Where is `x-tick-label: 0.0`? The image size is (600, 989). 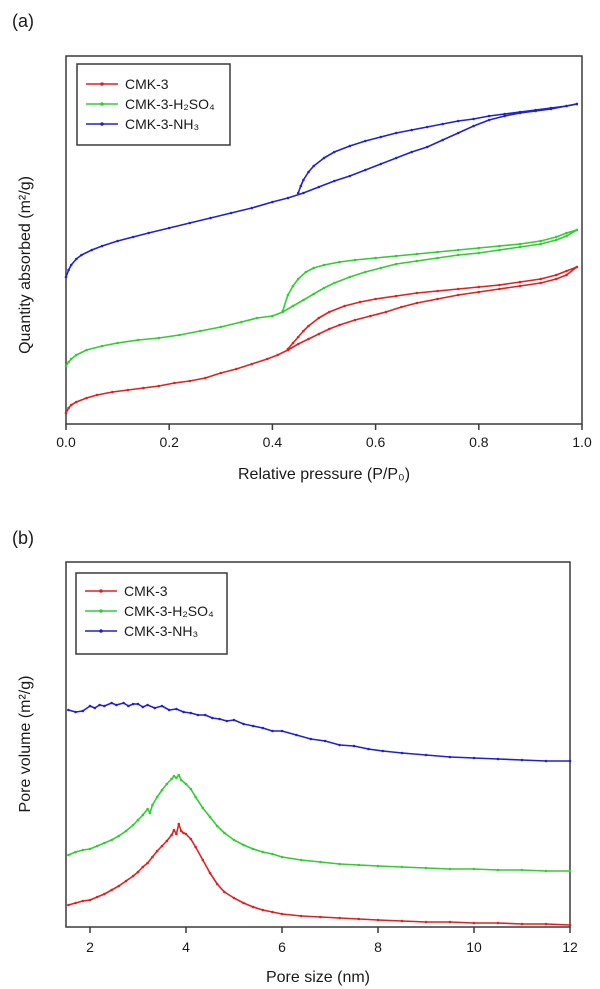 x-tick-label: 0.0 is located at coordinates (66, 442).